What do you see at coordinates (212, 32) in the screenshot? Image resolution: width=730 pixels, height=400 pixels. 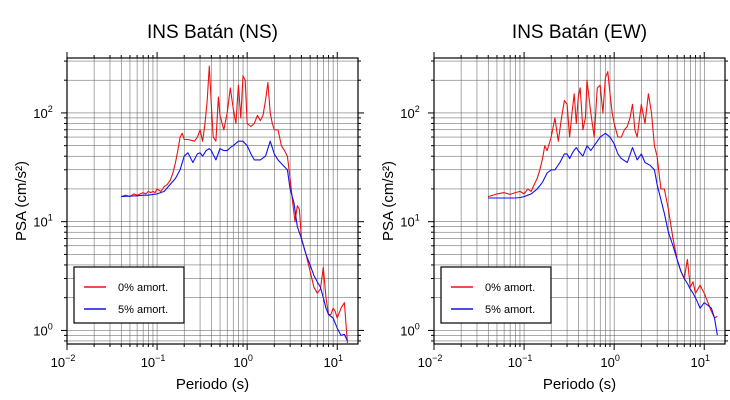 I see `chart-title: INS Batán (NS)` at bounding box center [212, 32].